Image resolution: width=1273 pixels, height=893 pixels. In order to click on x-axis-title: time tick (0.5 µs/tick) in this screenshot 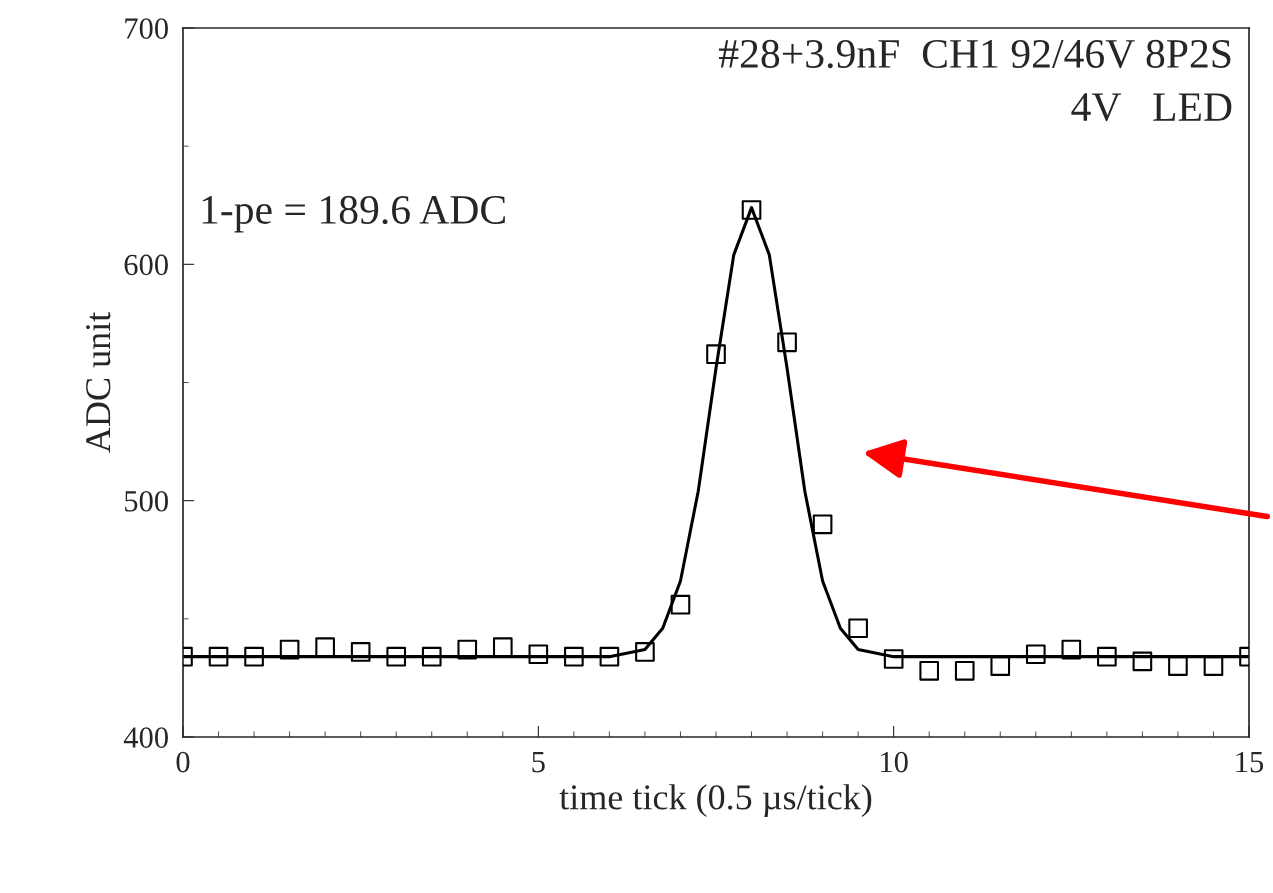, I will do `click(715, 800)`.